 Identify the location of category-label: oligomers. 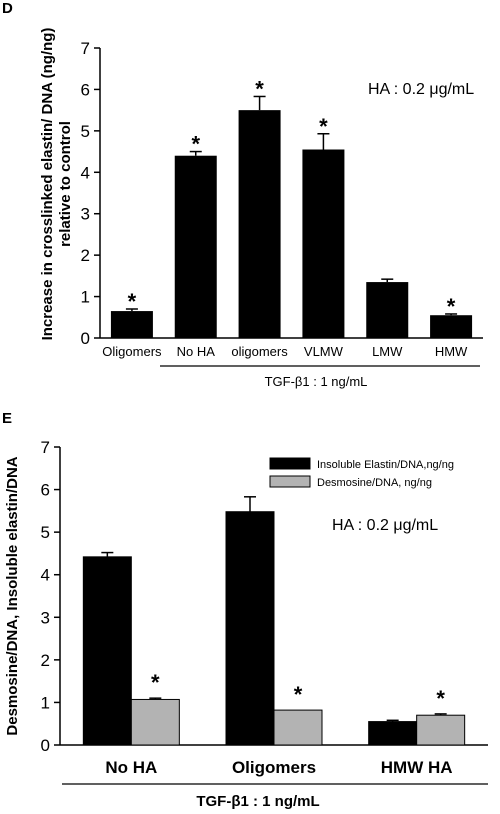
(259, 351).